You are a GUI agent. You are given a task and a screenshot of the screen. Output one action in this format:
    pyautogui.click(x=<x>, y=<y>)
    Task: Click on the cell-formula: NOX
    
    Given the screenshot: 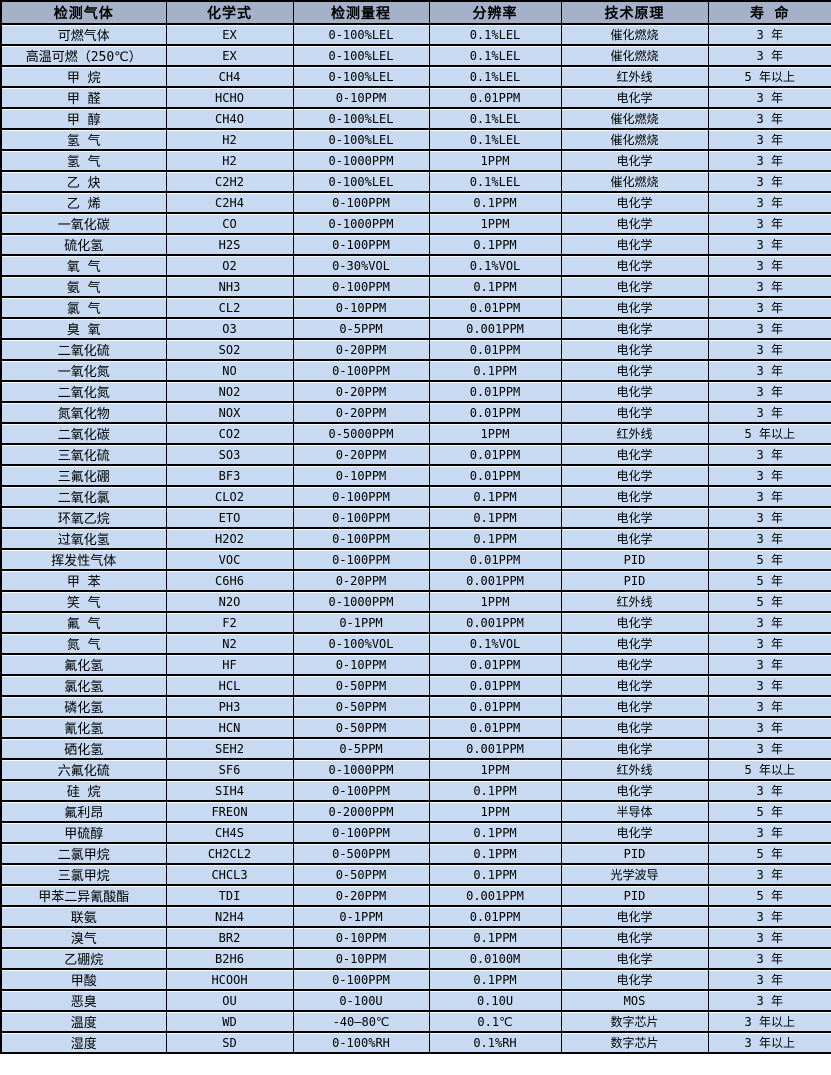 What is the action you would take?
    pyautogui.click(x=229, y=412)
    